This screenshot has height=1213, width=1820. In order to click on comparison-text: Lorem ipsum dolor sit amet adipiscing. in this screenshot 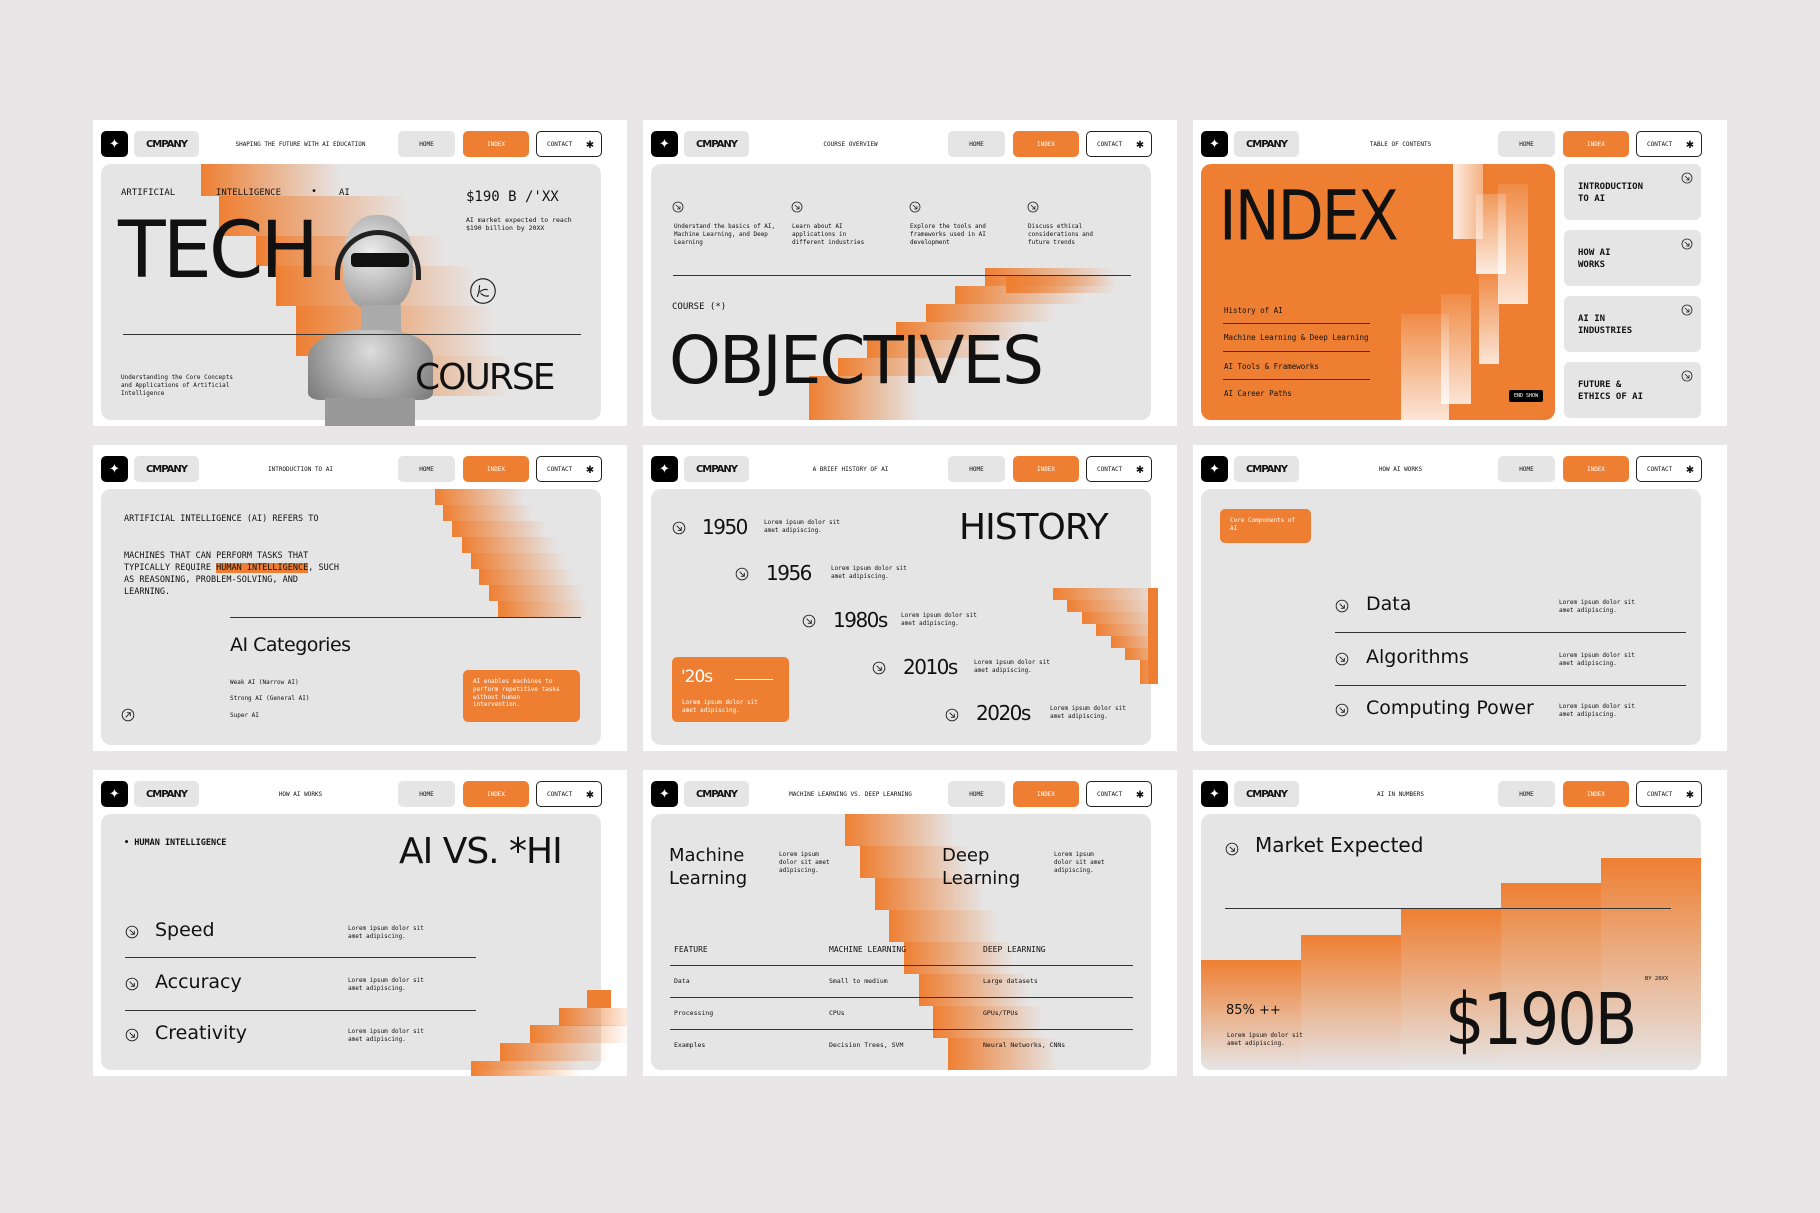, I will do `click(386, 1035)`.